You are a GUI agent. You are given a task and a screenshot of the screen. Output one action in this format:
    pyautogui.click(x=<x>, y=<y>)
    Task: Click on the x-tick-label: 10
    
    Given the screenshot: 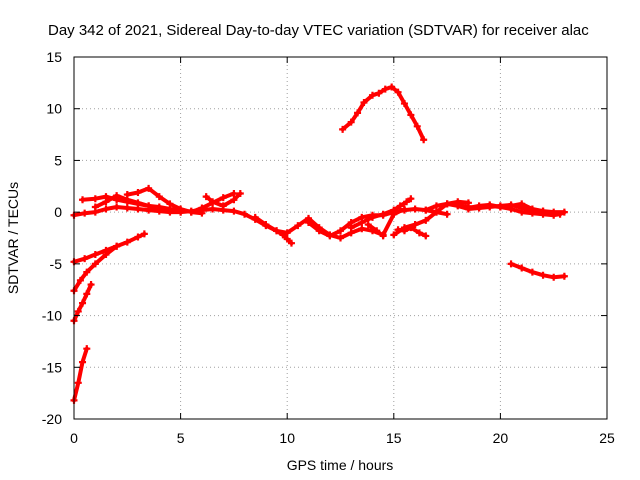 What is the action you would take?
    pyautogui.click(x=287, y=438)
    